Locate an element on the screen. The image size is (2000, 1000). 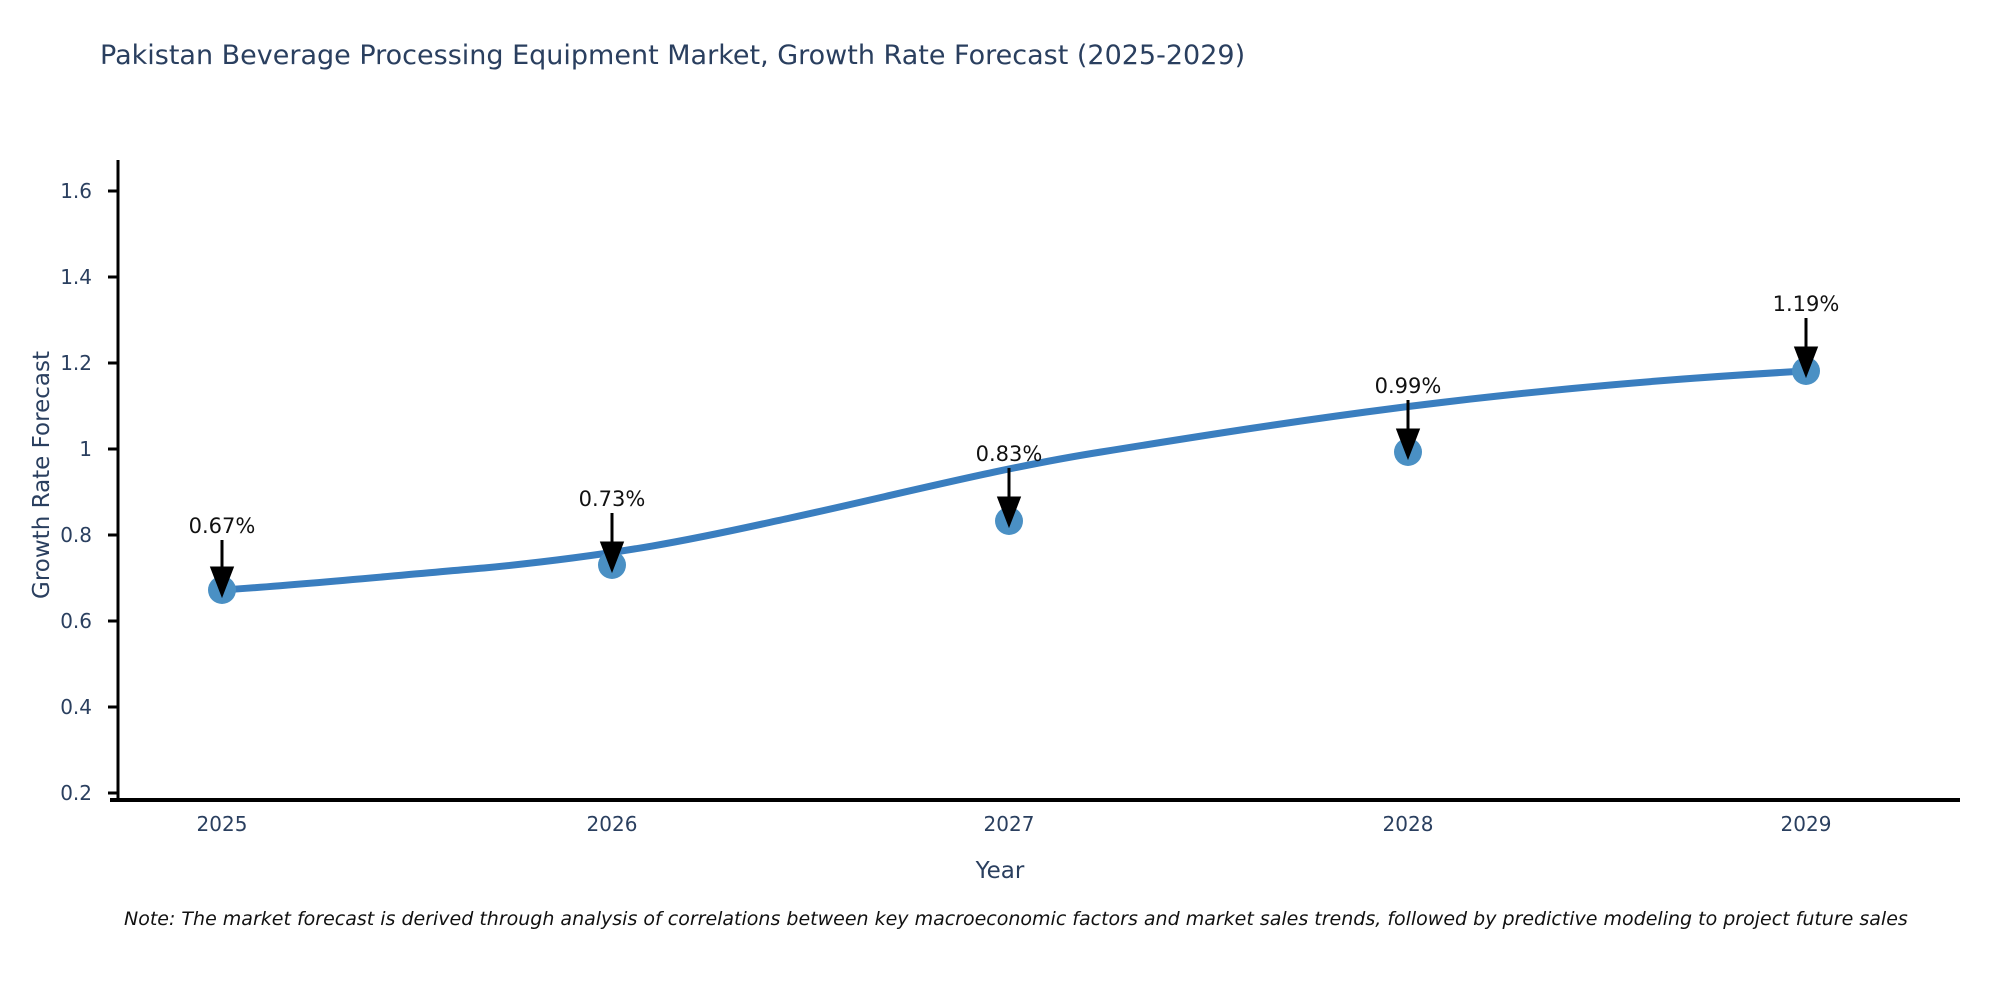
y-tick-label: 1.6 is located at coordinates (76, 191).